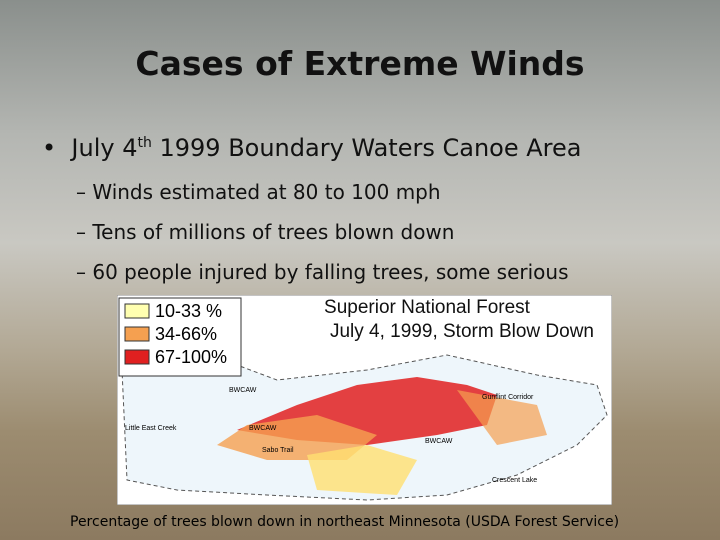 The width and height of the screenshot is (720, 540). Describe the element at coordinates (151, 428) in the screenshot. I see `place-label: Little East Creek` at that location.